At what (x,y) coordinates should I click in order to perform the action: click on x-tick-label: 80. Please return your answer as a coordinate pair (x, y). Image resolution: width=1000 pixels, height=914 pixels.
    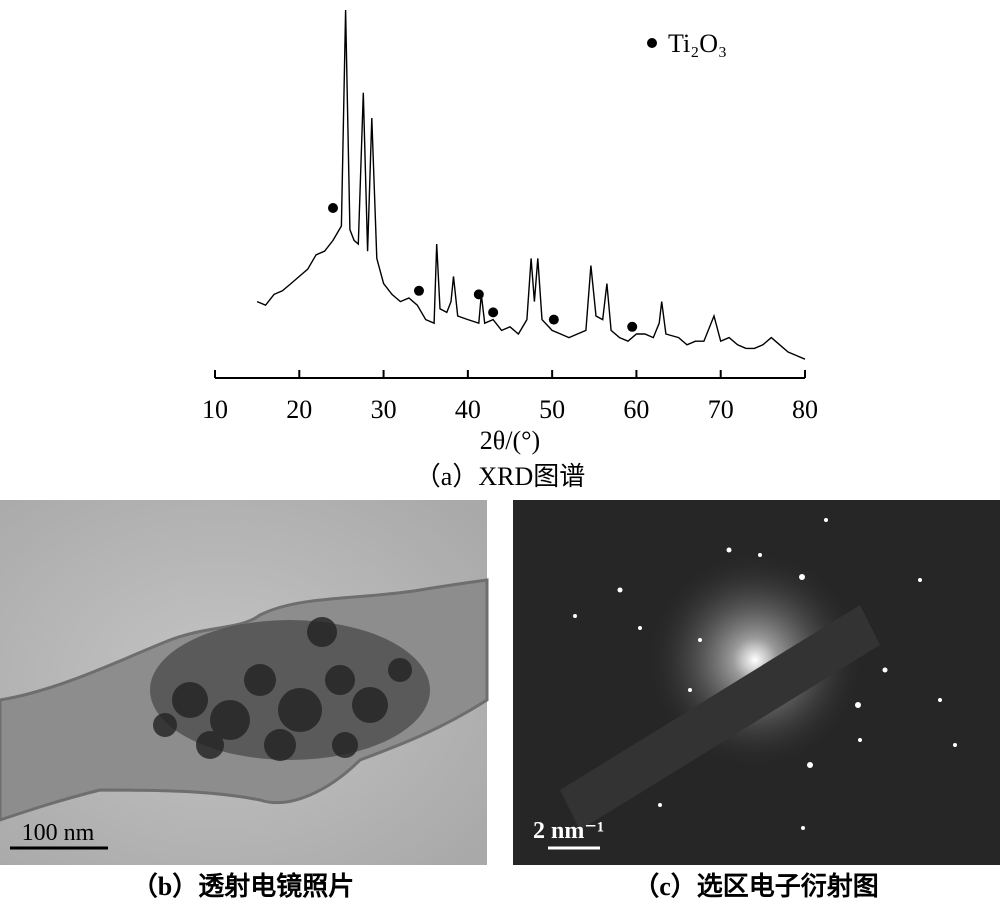
    Looking at the image, I should click on (805, 409).